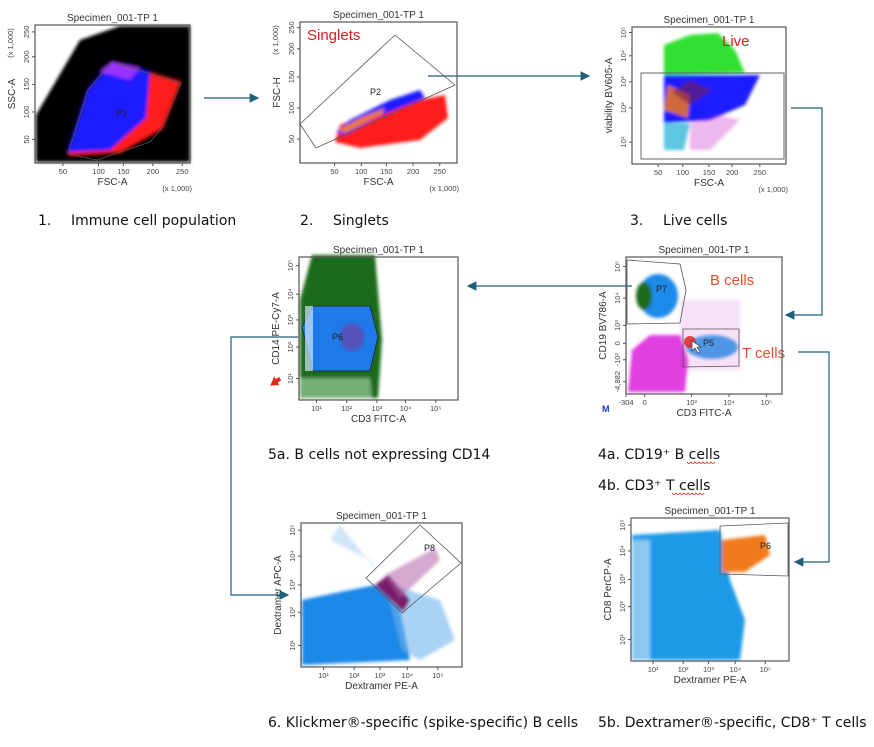 The height and width of the screenshot is (747, 874). Describe the element at coordinates (732, 280) in the screenshot. I see `annotation-b-cells: B cells` at that location.